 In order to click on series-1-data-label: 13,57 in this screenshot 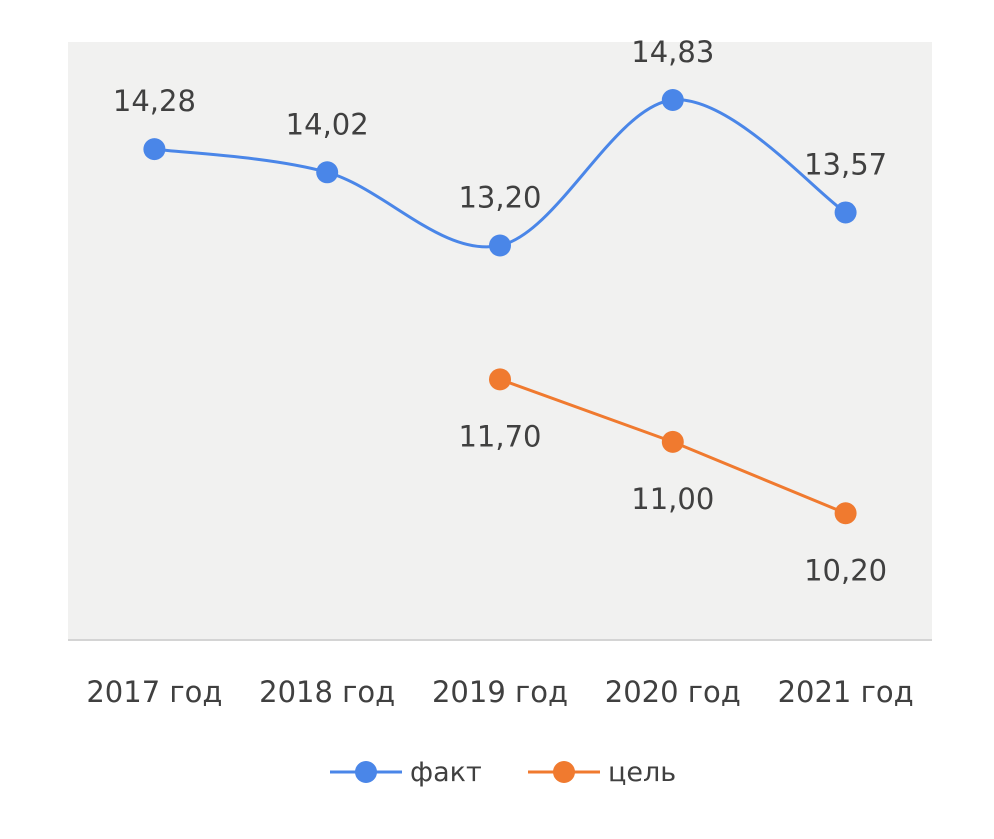, I will do `click(845, 164)`.